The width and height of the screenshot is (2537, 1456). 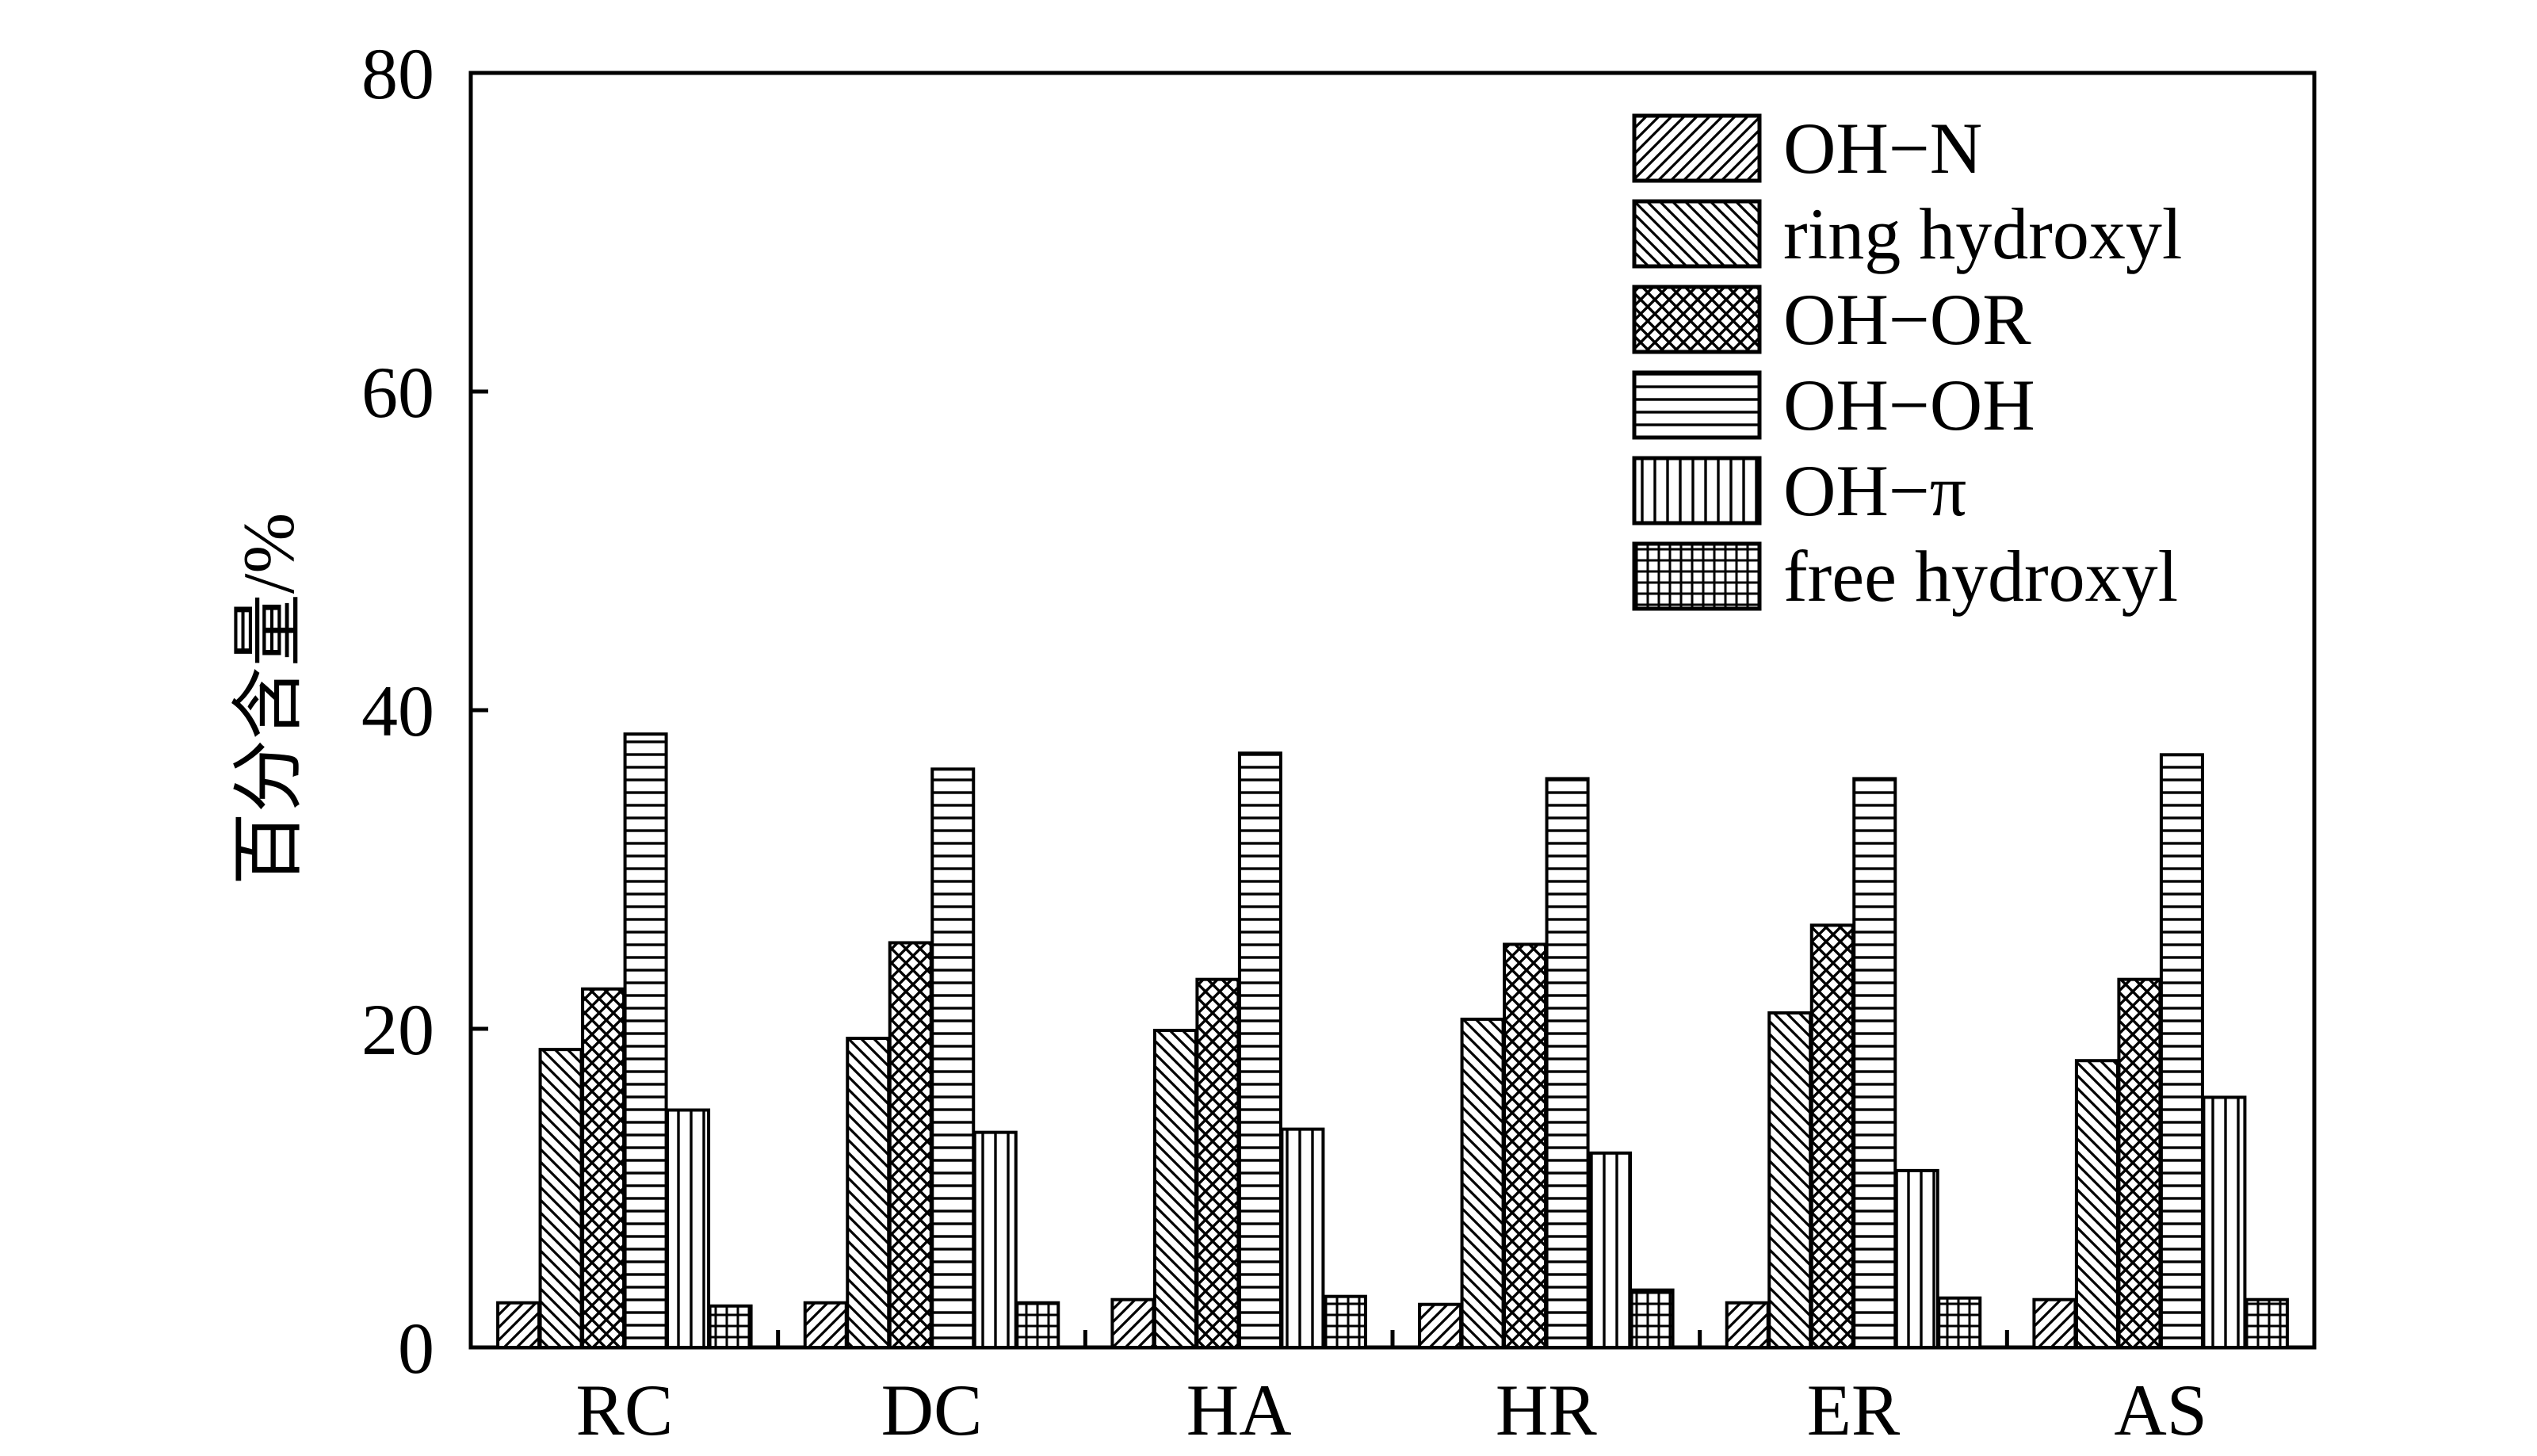 I want to click on y-tick-label: 60, so click(x=397, y=392).